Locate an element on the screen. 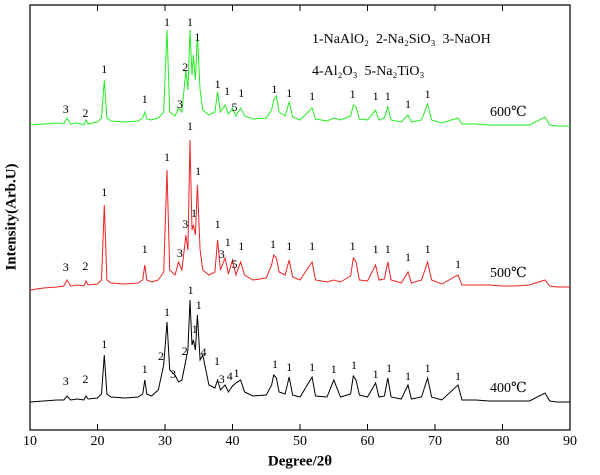 This screenshot has width=600, height=475. series-label: 600℃ is located at coordinates (508, 112).